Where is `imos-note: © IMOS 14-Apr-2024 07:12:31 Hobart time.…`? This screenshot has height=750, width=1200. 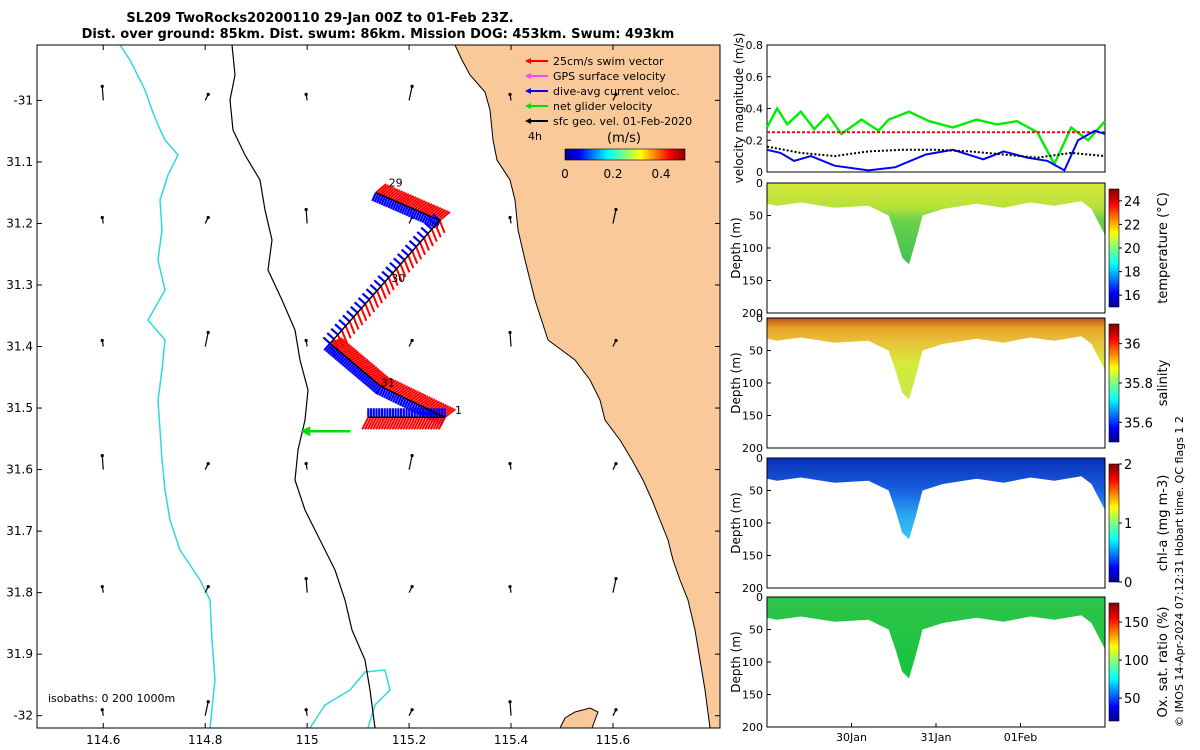 imos-note: © IMOS 14-Apr-2024 07:12:31 Hobart time.… is located at coordinates (1179, 571).